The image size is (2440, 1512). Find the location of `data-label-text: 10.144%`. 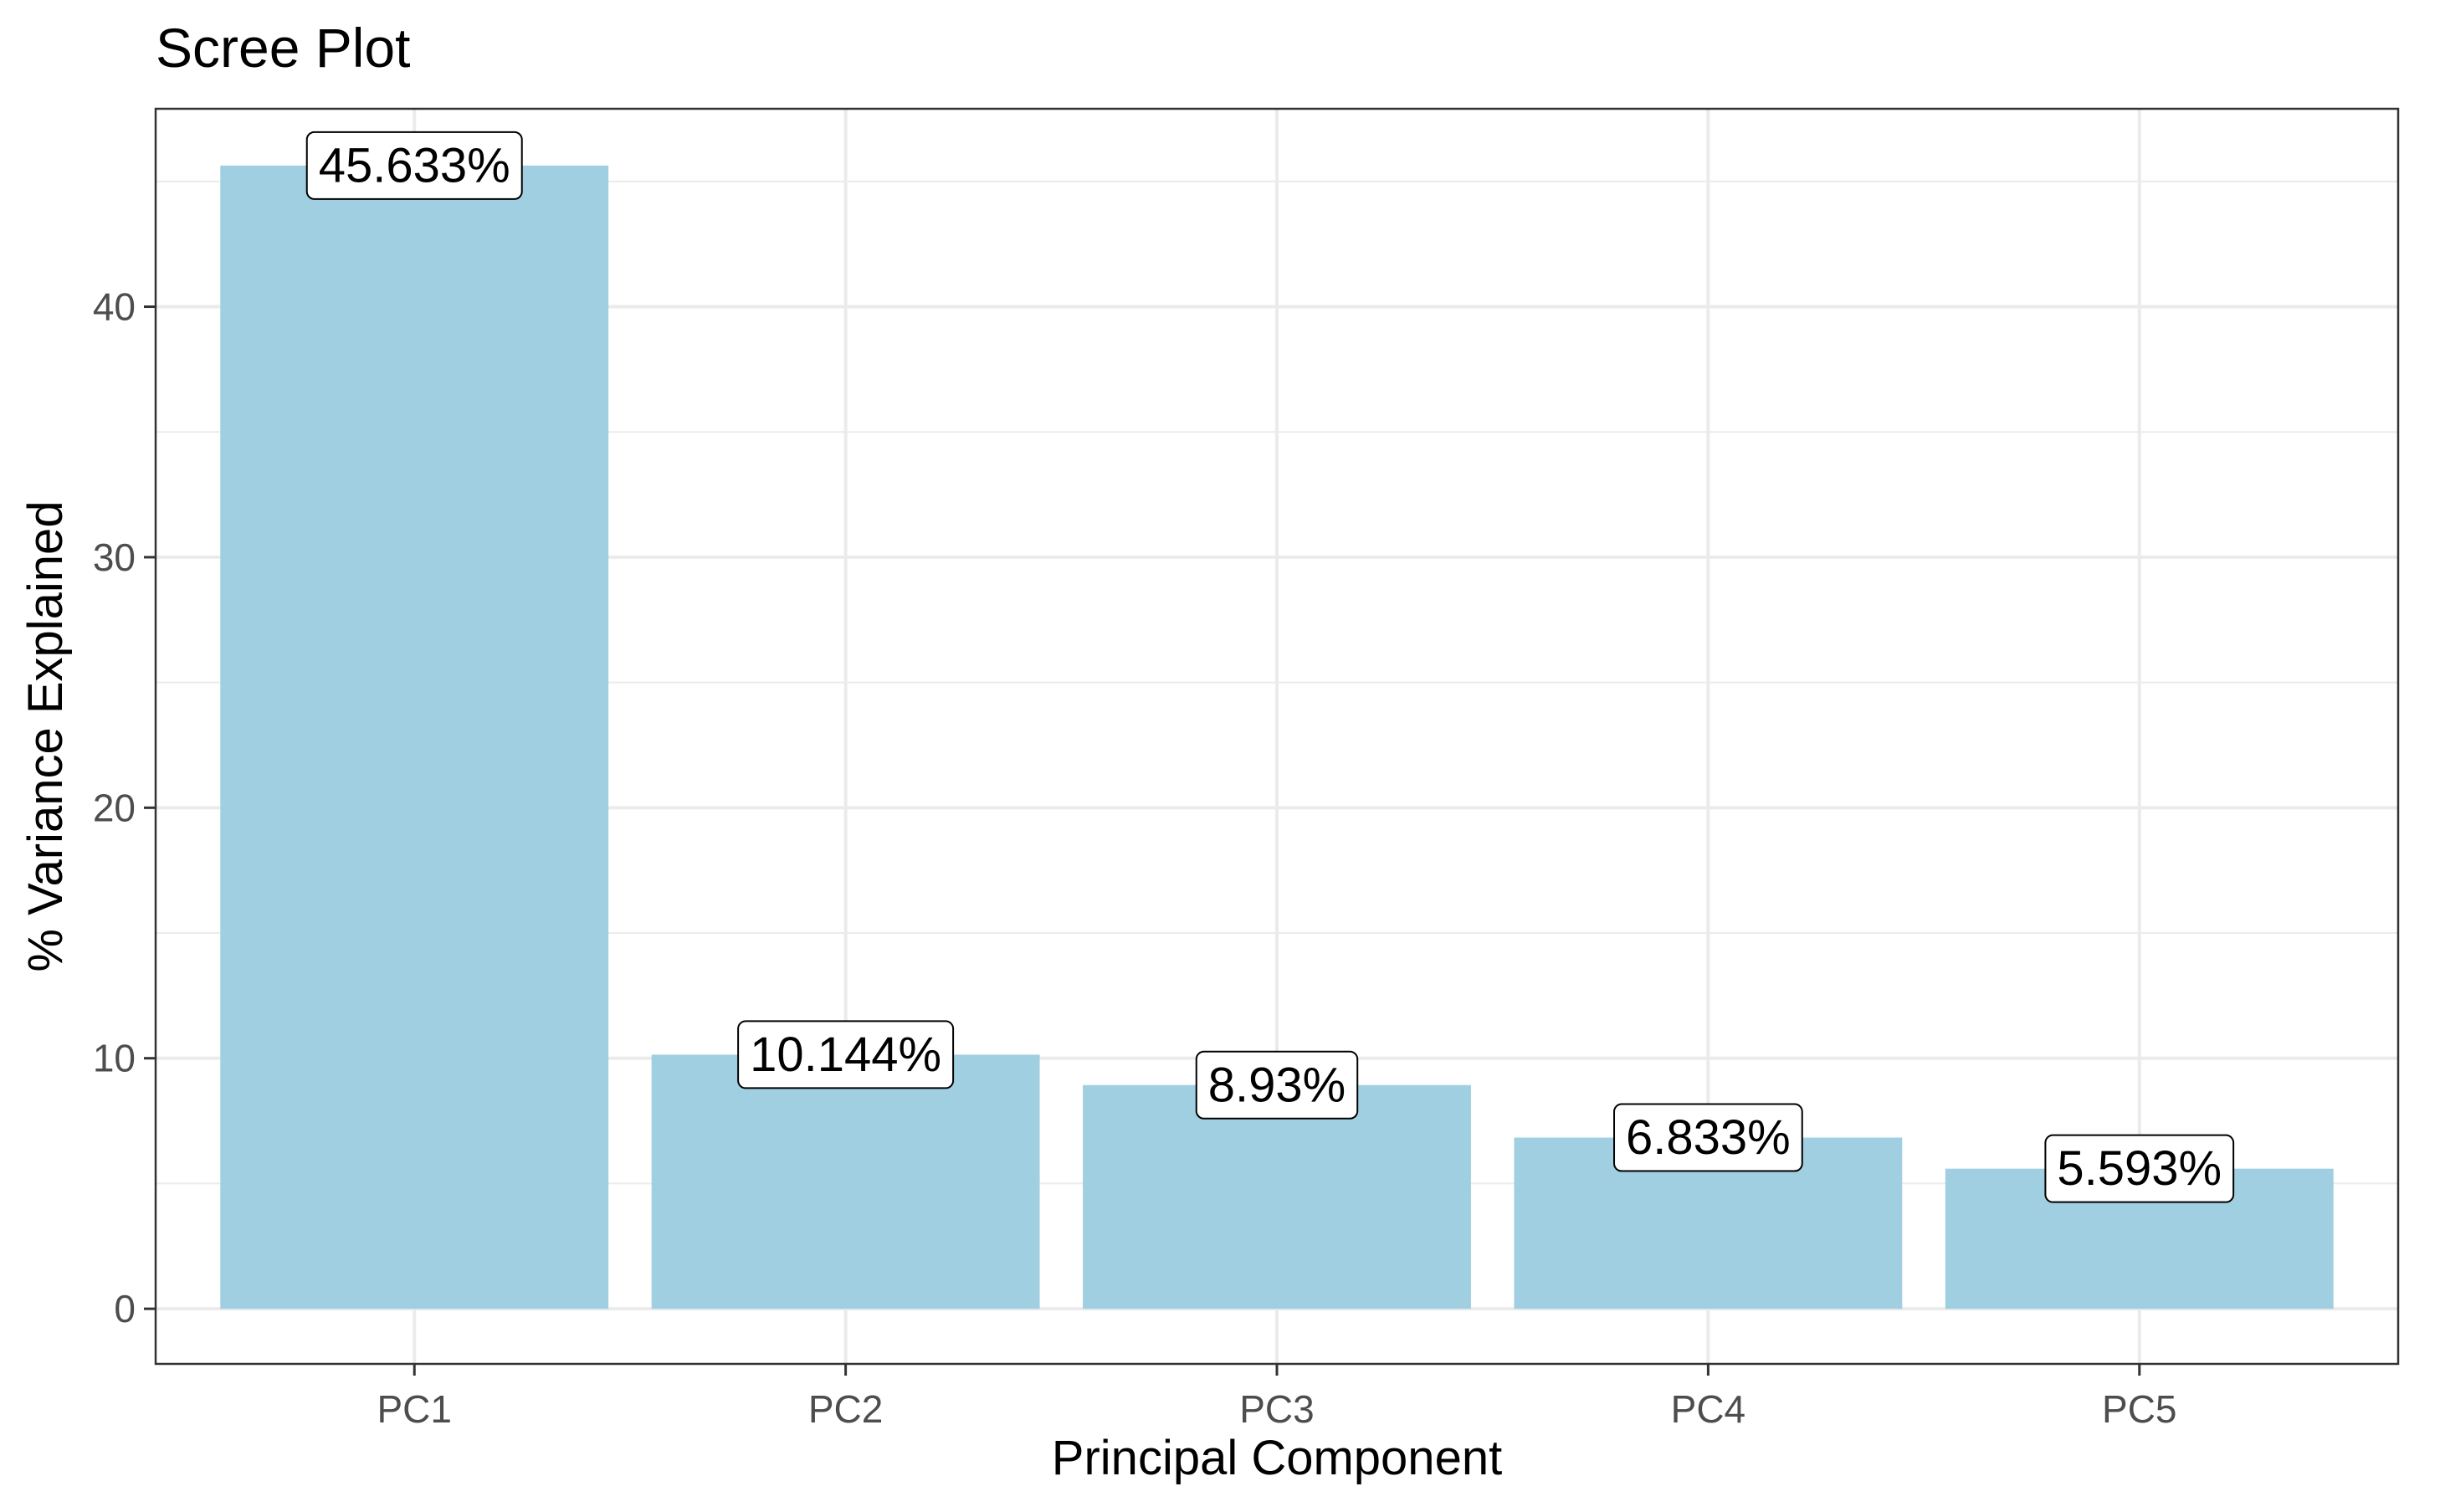

data-label-text: 10.144% is located at coordinates (846, 1055).